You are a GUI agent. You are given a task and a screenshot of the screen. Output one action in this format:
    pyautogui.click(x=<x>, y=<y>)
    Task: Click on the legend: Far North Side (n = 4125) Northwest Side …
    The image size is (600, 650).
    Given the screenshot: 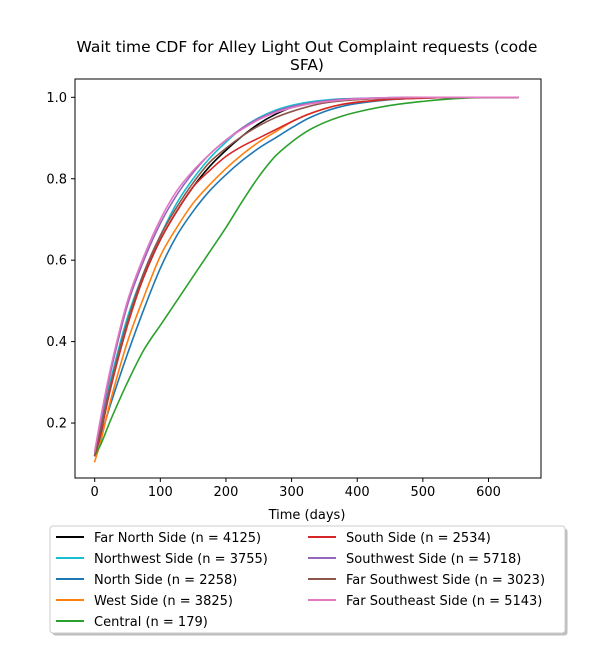 What is the action you would take?
    pyautogui.click(x=308, y=580)
    